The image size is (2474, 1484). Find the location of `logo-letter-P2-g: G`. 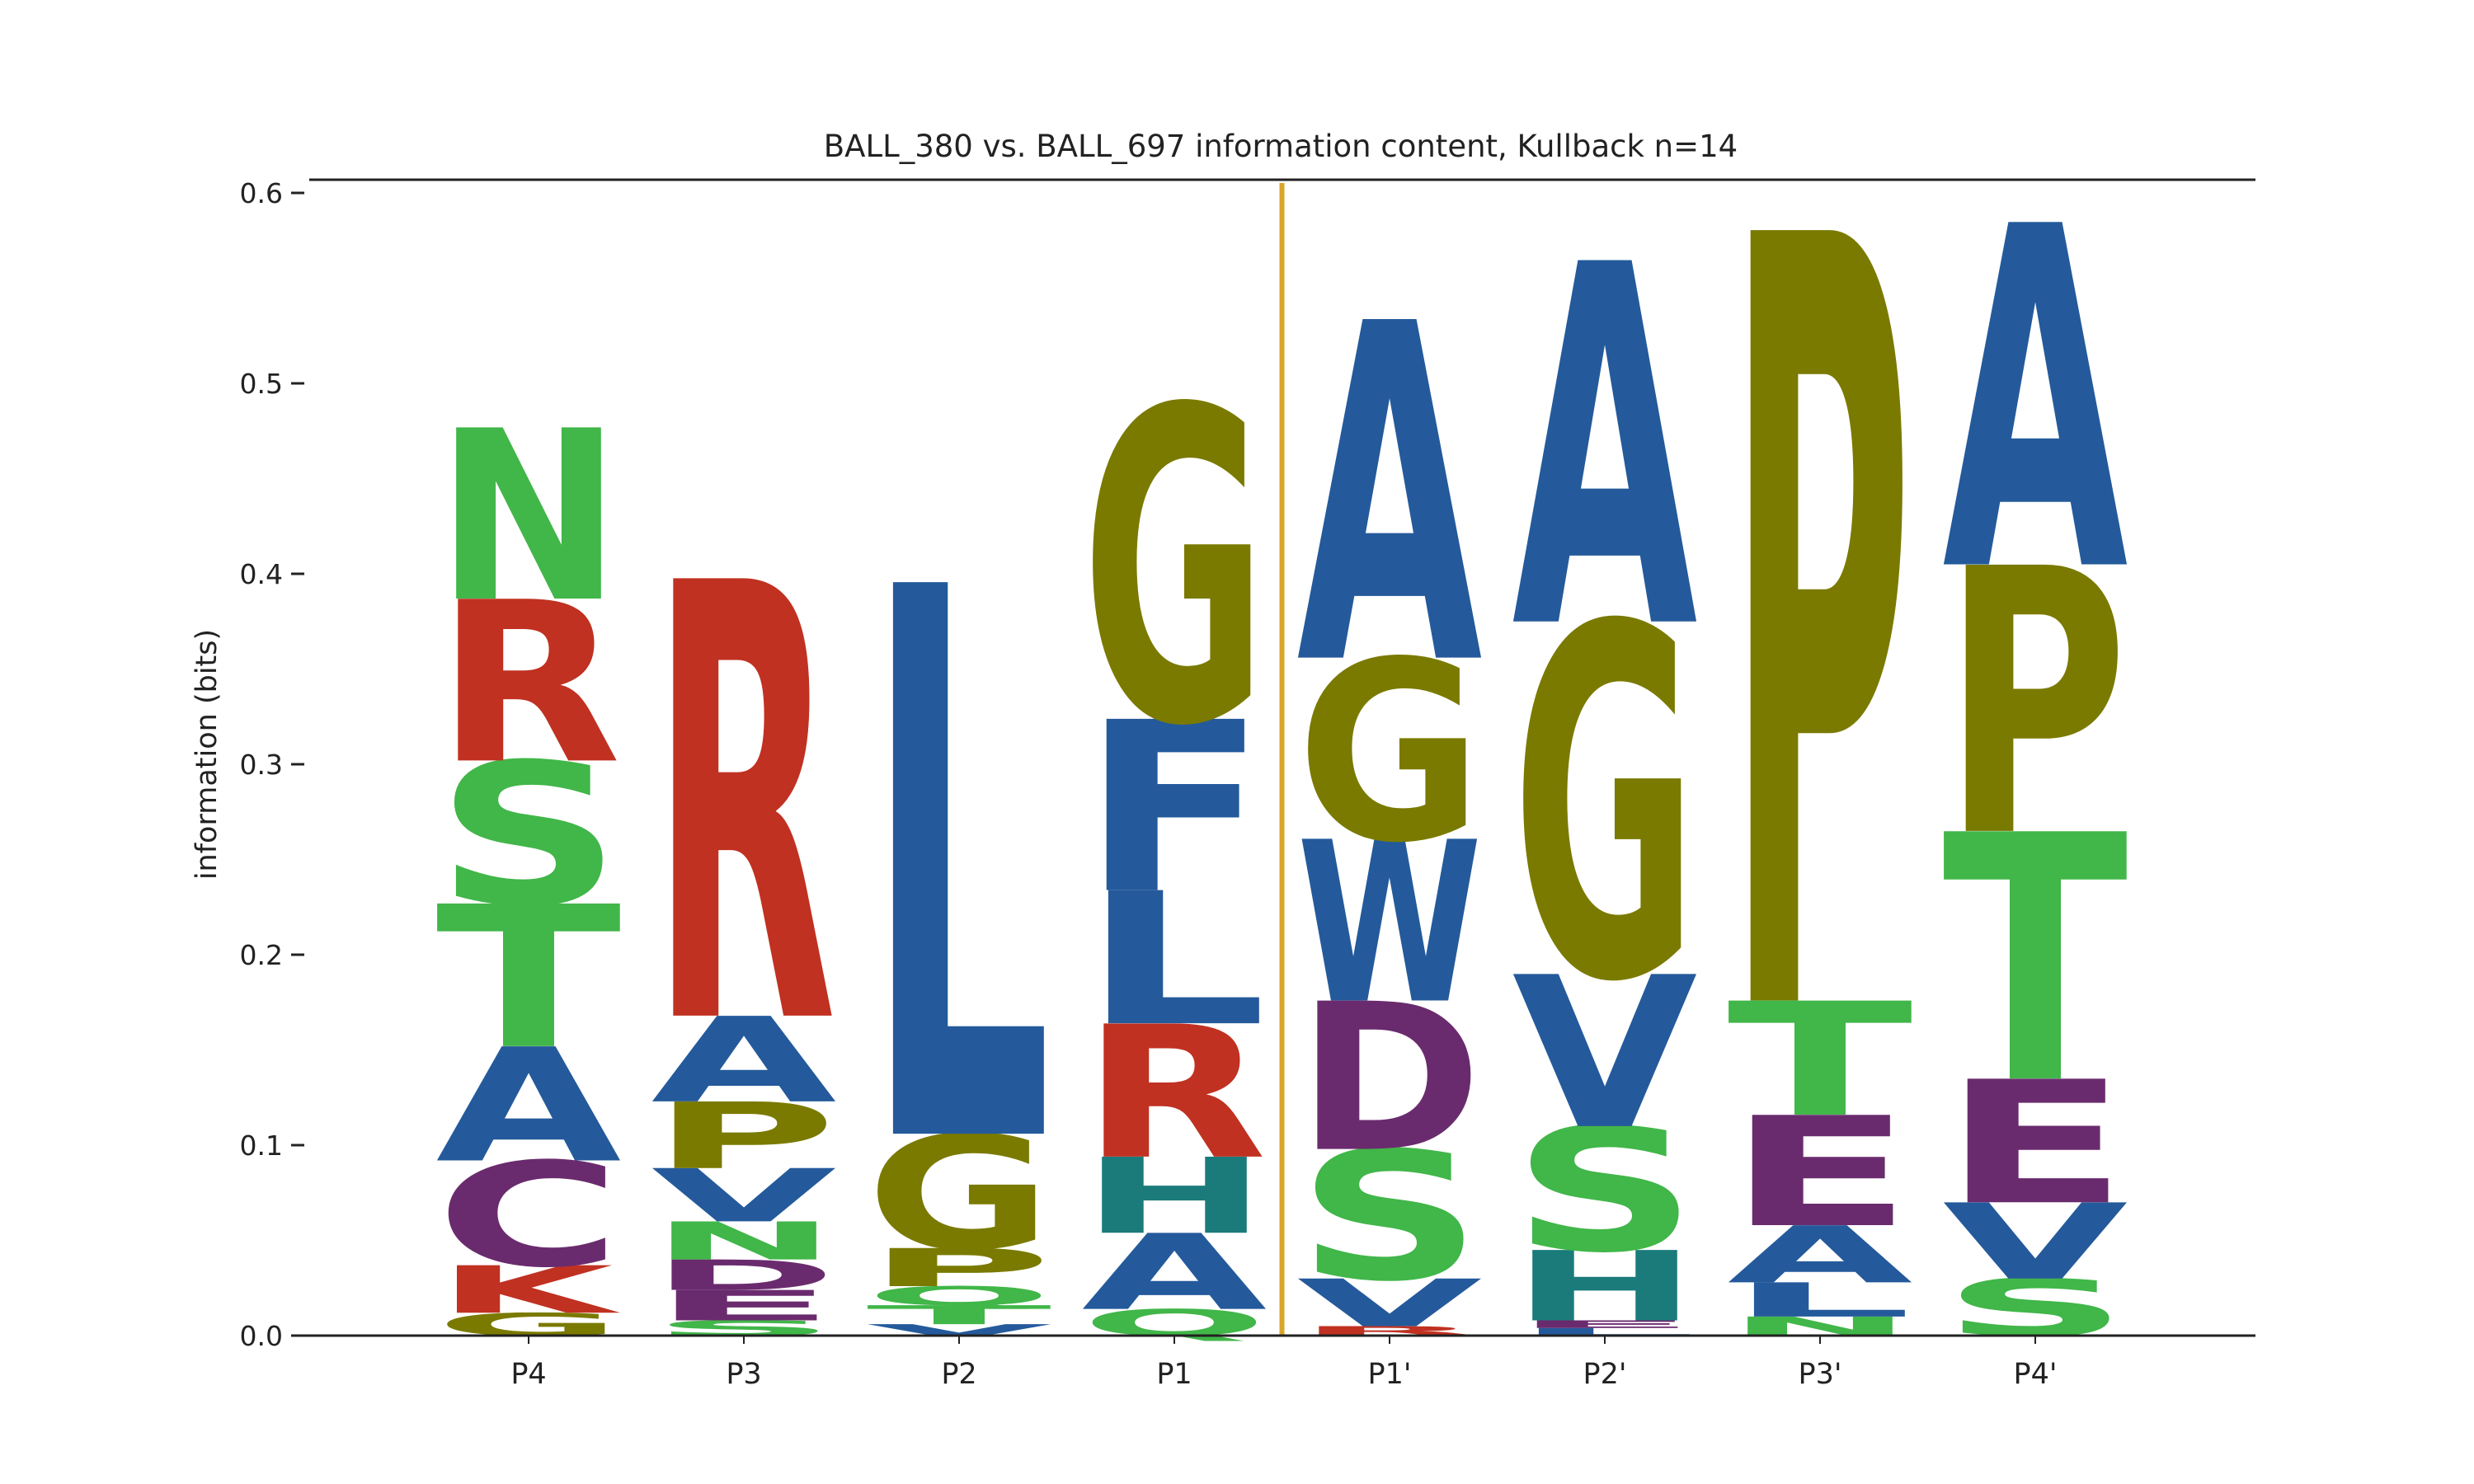

logo-letter-P2-g: G is located at coordinates (959, 1193).